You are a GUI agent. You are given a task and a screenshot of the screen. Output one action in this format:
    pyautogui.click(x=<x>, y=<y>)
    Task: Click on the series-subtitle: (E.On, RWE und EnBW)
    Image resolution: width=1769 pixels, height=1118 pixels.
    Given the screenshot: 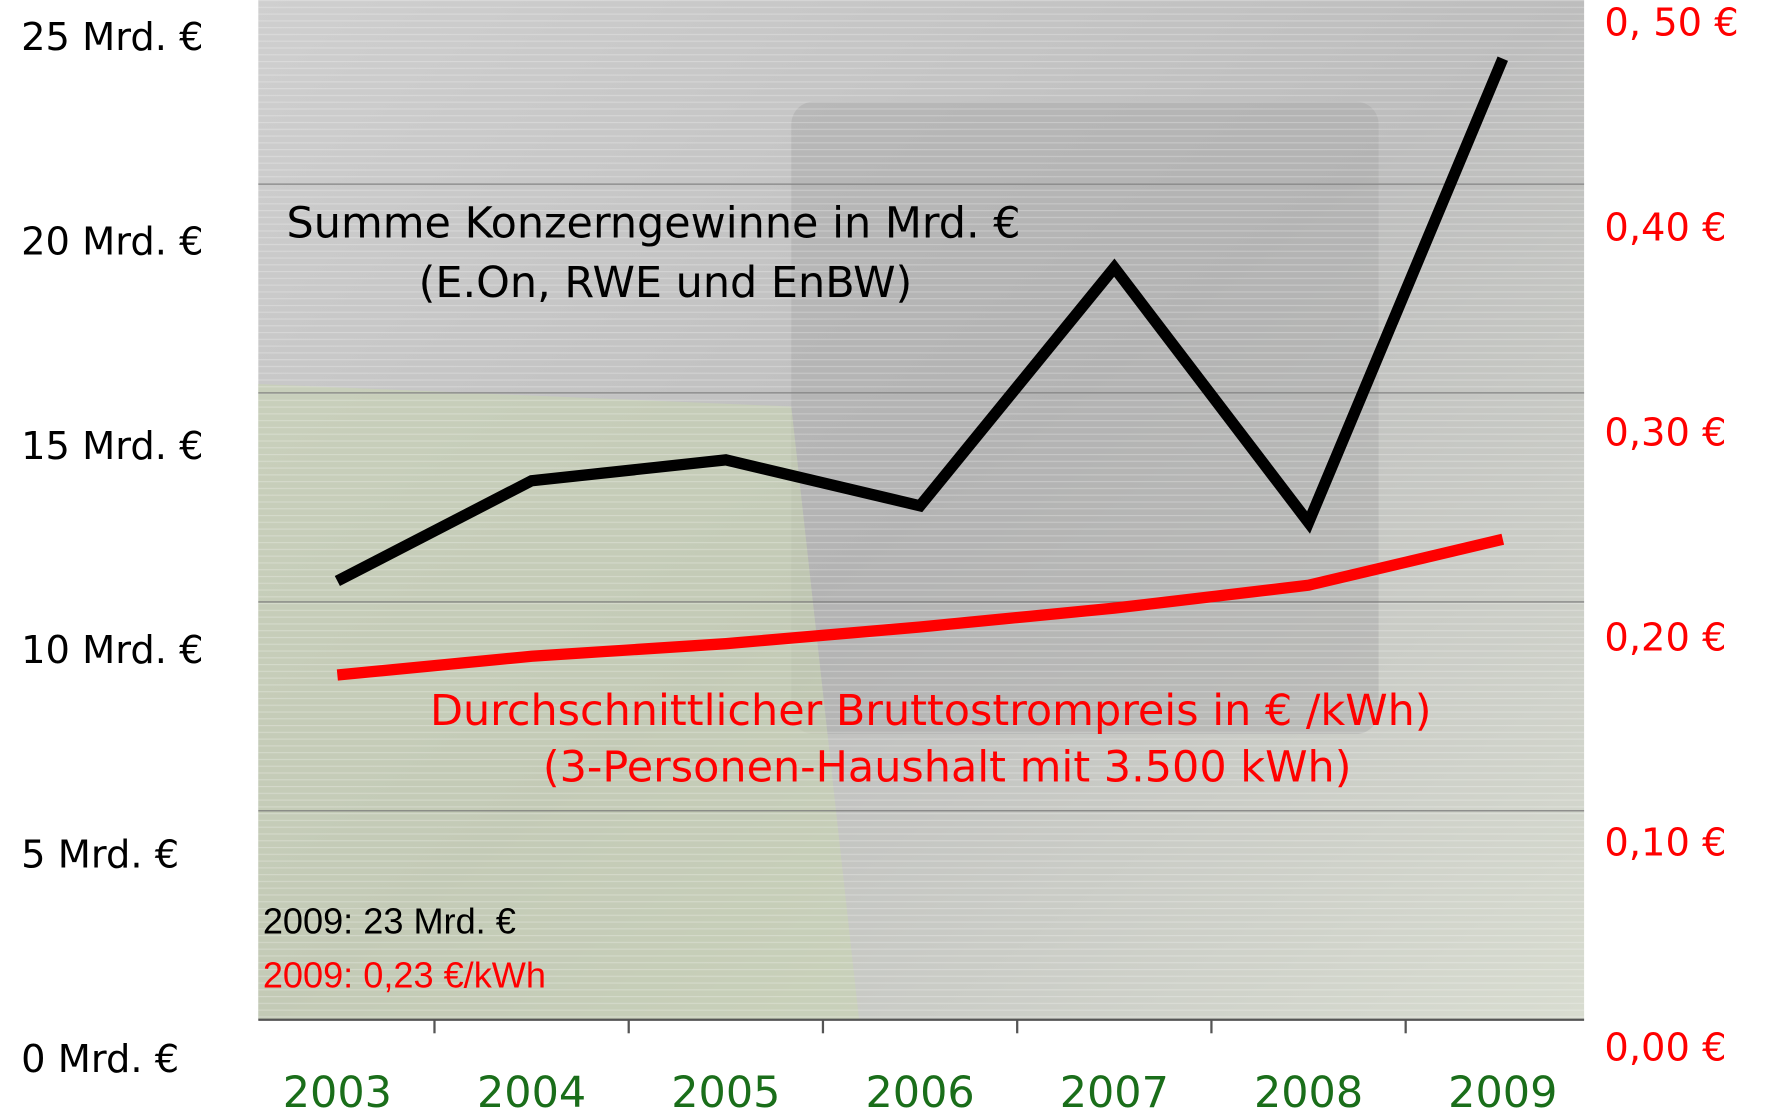 What is the action you would take?
    pyautogui.click(x=666, y=283)
    